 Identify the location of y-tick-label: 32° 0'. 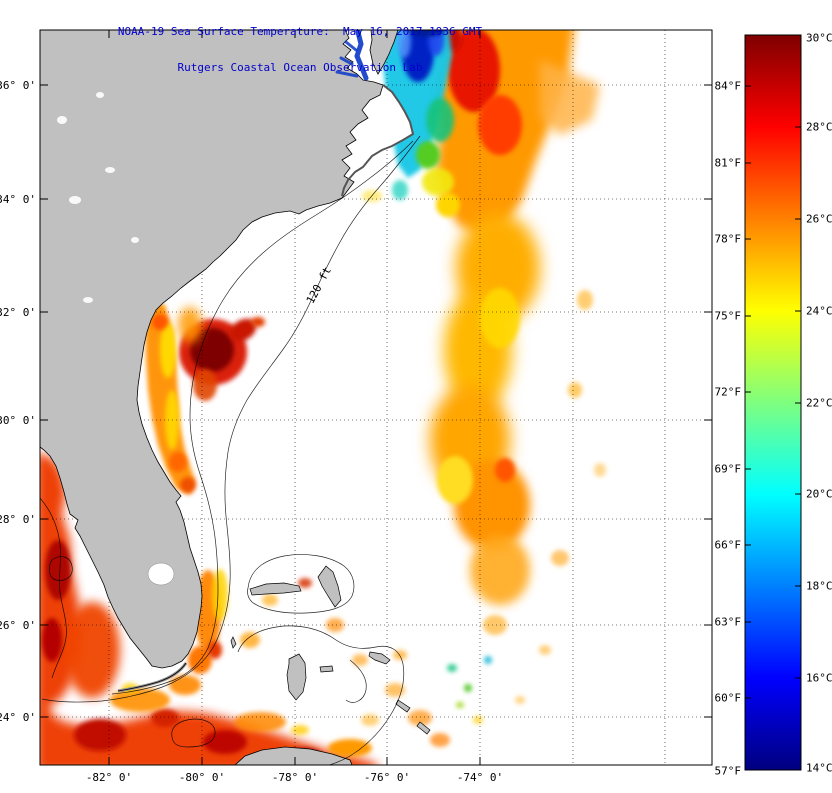
(18, 312).